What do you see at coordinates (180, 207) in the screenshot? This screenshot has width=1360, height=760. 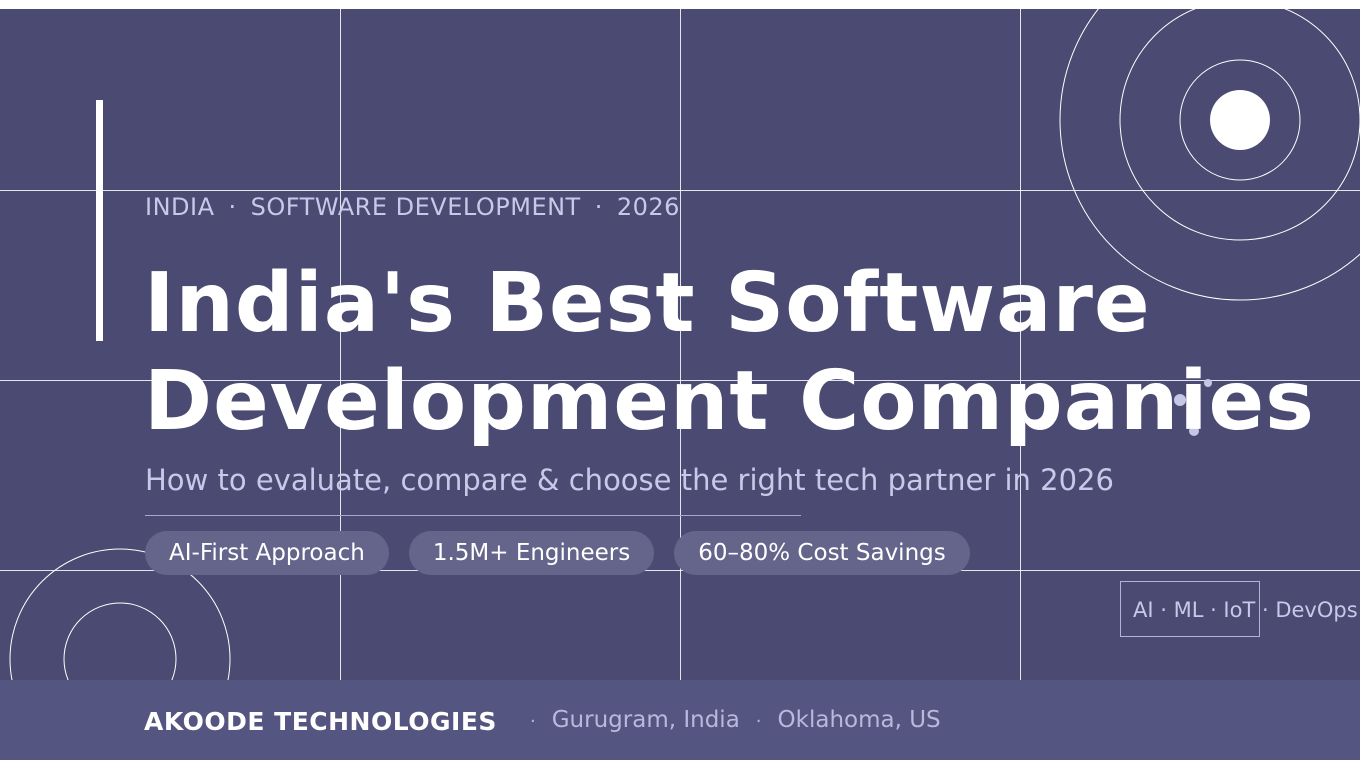 I see `eyebrow-country: INDIA` at bounding box center [180, 207].